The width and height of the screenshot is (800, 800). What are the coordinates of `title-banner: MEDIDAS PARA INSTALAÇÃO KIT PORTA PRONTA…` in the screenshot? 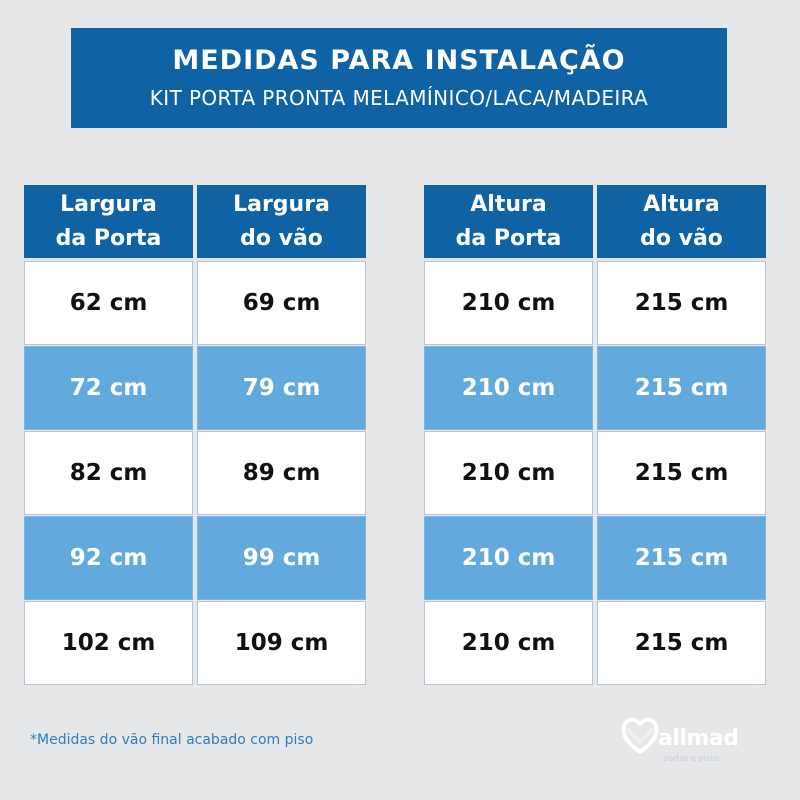 It's located at (399, 78).